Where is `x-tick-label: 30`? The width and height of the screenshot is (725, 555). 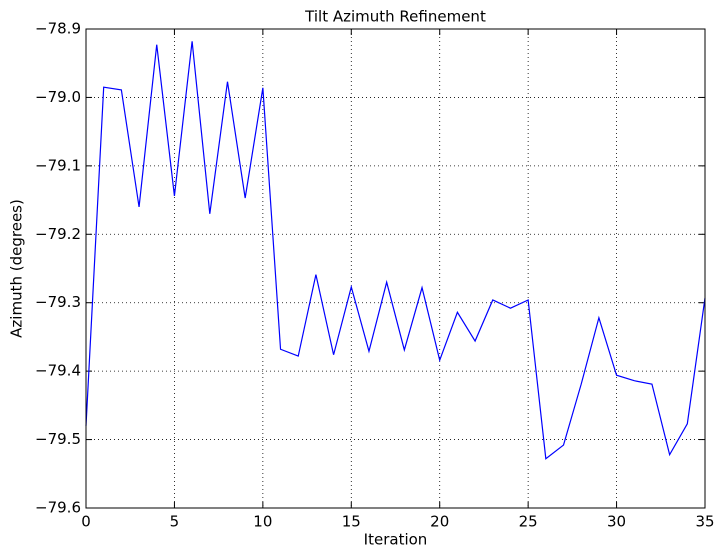
x-tick-label: 30 is located at coordinates (616, 522).